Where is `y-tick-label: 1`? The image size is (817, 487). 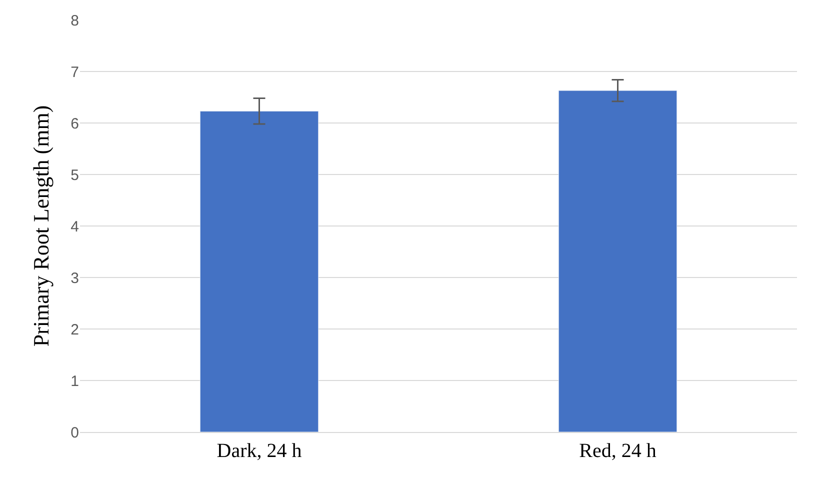 y-tick-label: 1 is located at coordinates (74, 381).